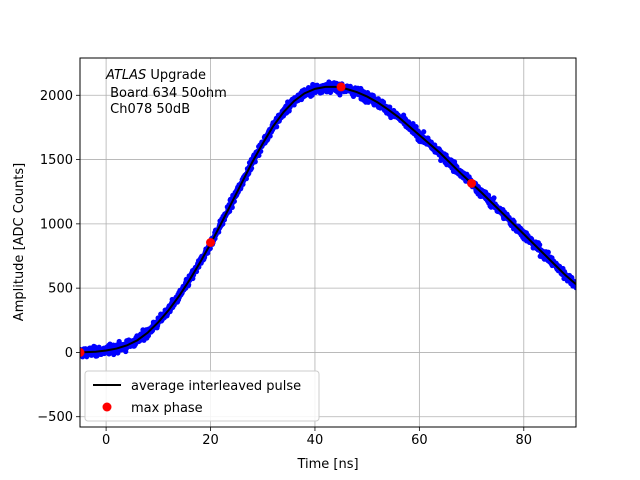 Image resolution: width=640 pixels, height=480 pixels. Describe the element at coordinates (106, 440) in the screenshot. I see `x-tick-label: 0` at that location.